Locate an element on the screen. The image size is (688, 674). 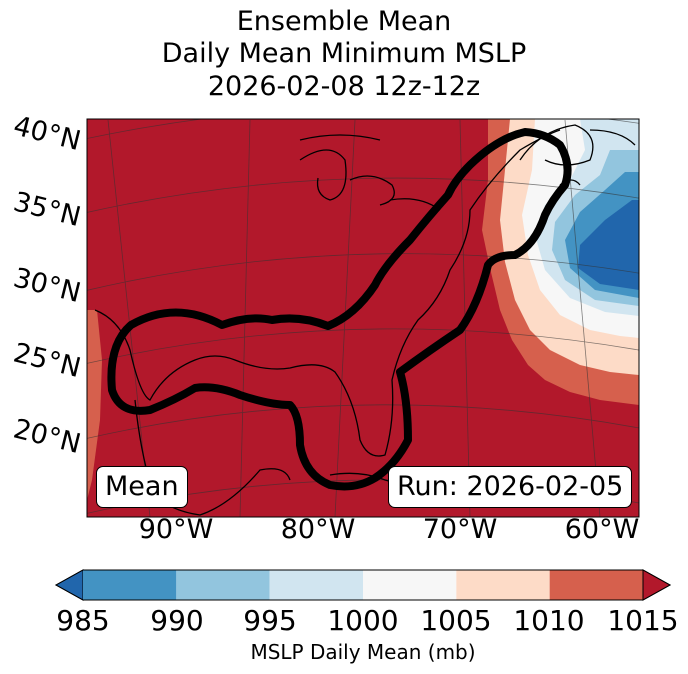
colorbar-tick-995: 995 is located at coordinates (270, 620).